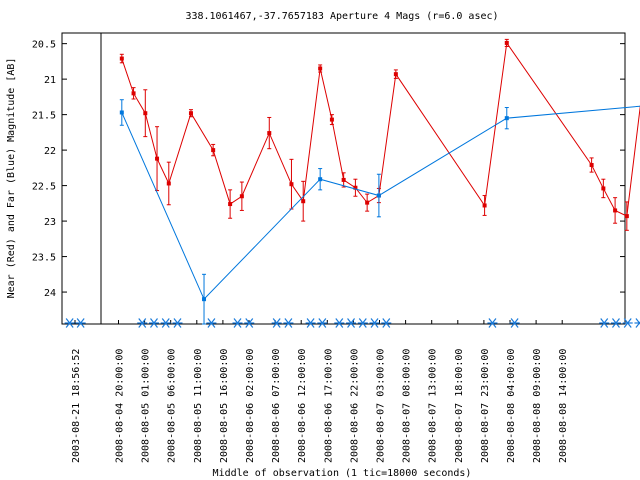  Describe the element at coordinates (50, 80) in the screenshot. I see `y-tick-label: 21` at that location.